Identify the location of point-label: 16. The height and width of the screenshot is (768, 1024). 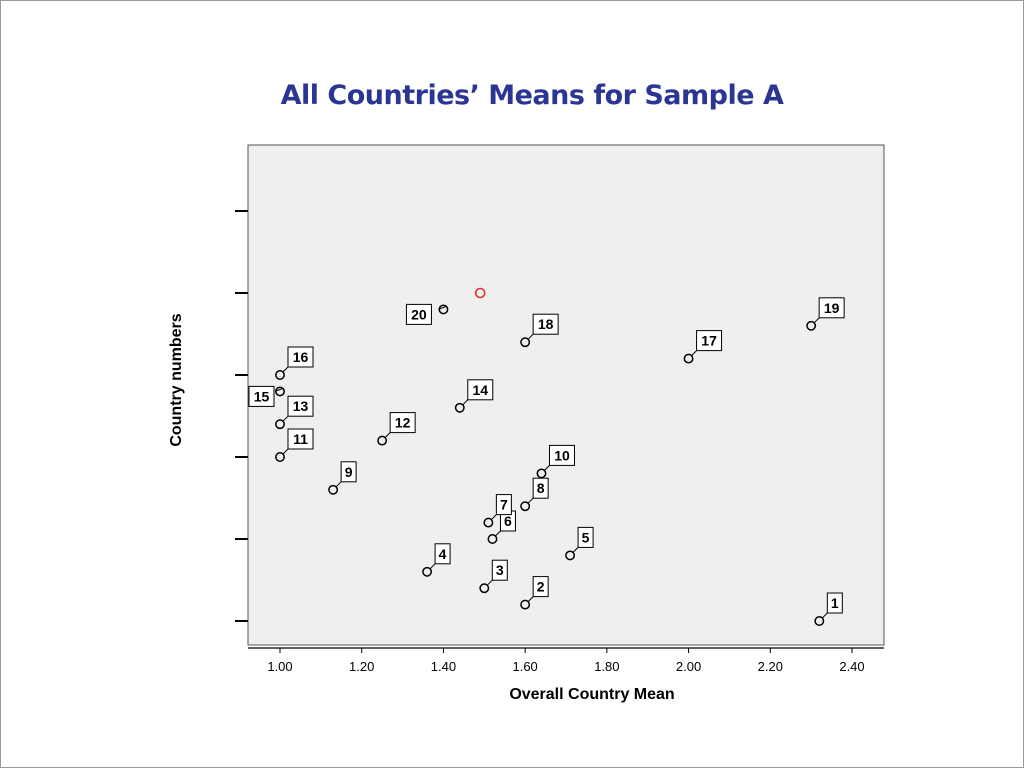
(301, 357).